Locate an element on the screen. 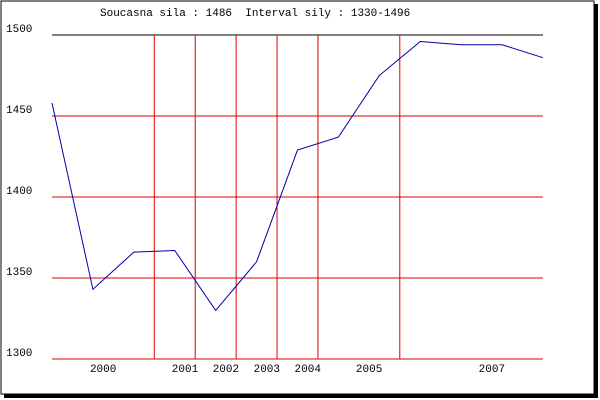 This screenshot has width=600, height=400. x-tick-label: 2003 is located at coordinates (267, 370).